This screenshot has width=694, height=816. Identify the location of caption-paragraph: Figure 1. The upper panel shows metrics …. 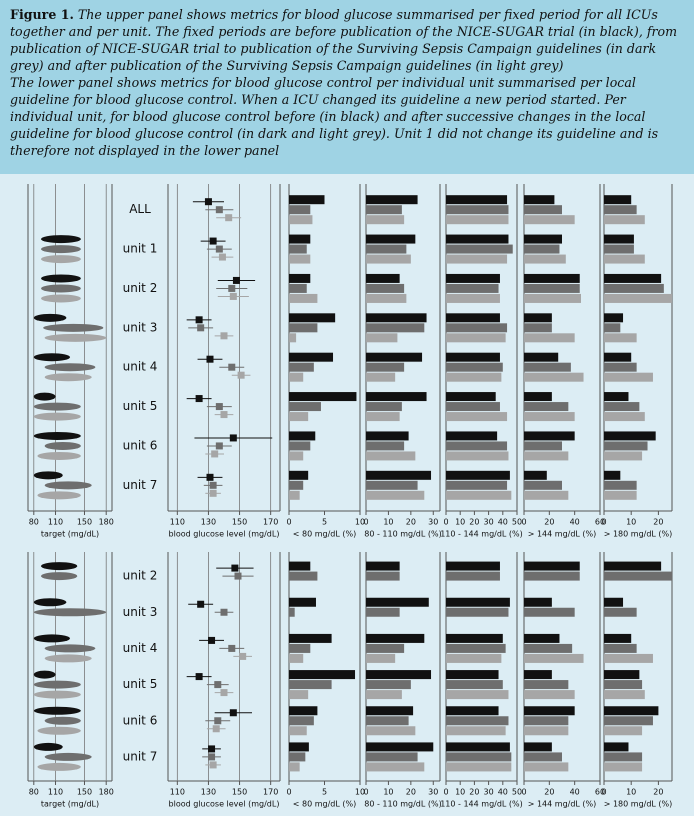
(347, 40).